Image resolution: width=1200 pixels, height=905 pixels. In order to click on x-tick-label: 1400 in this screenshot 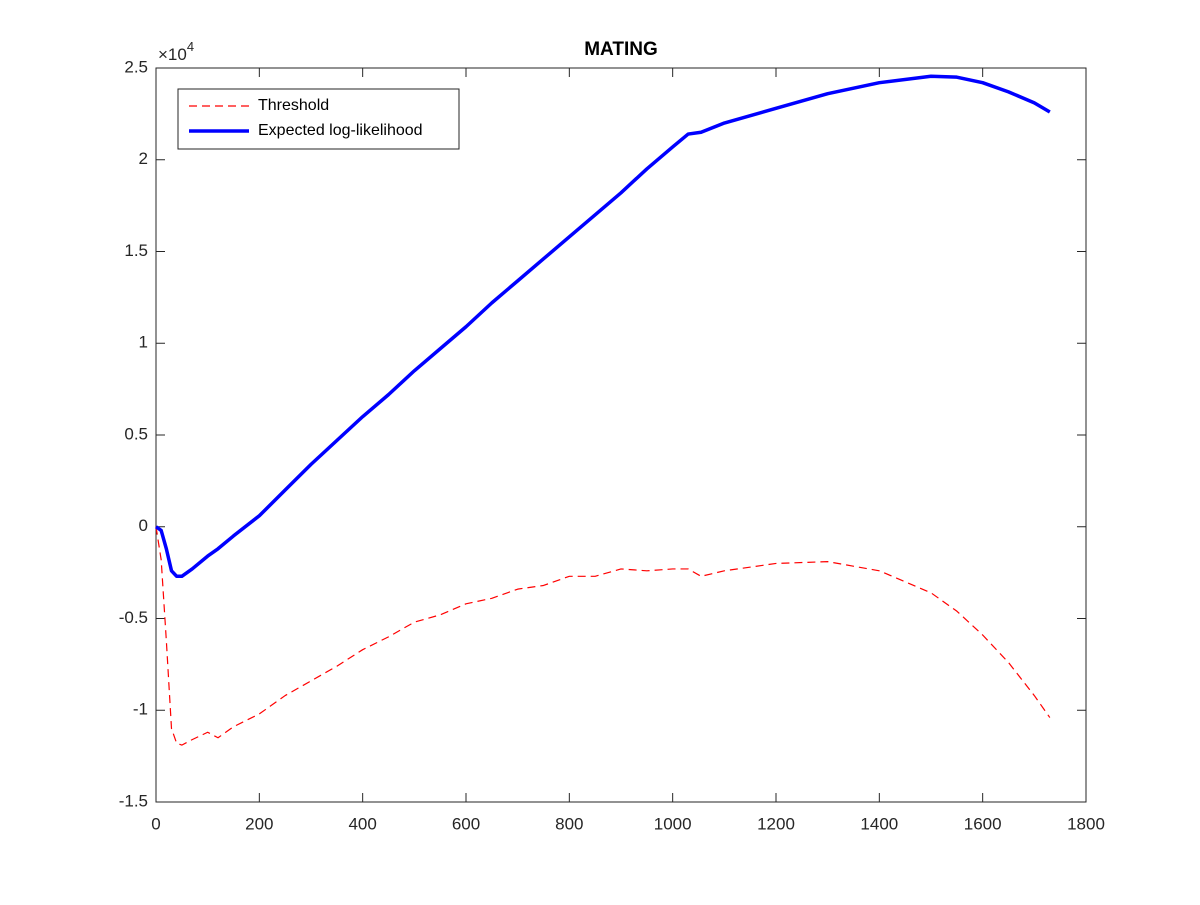, I will do `click(879, 823)`.